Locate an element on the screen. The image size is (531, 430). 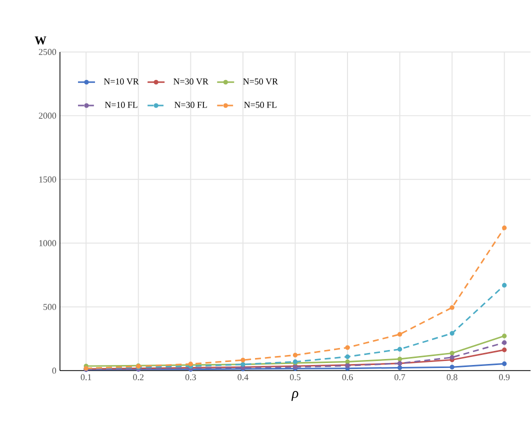
legend-label: N=30 VR is located at coordinates (191, 81).